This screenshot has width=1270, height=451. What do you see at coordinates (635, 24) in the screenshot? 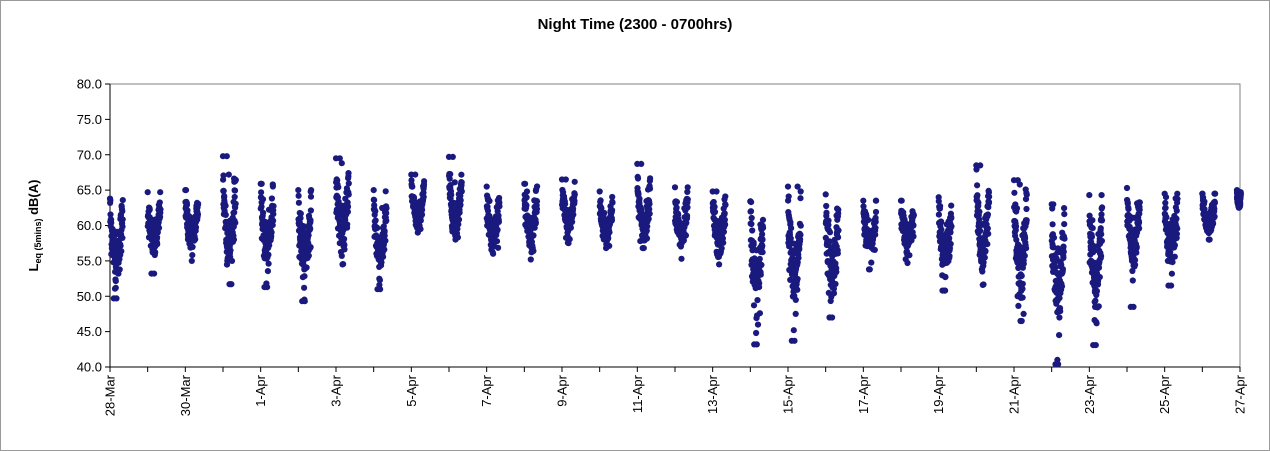
I see `chart-title: Night Time (2300 - 0700hrs)` at bounding box center [635, 24].